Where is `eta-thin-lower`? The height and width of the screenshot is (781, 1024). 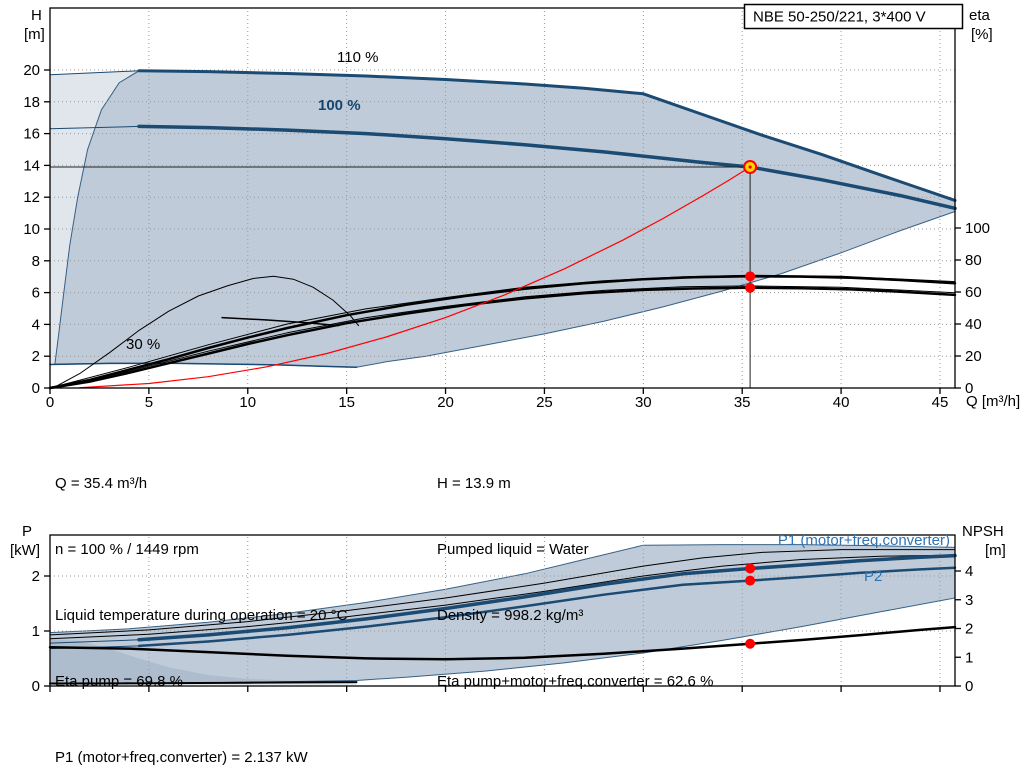
eta-thin-lower is located at coordinates (502, 337).